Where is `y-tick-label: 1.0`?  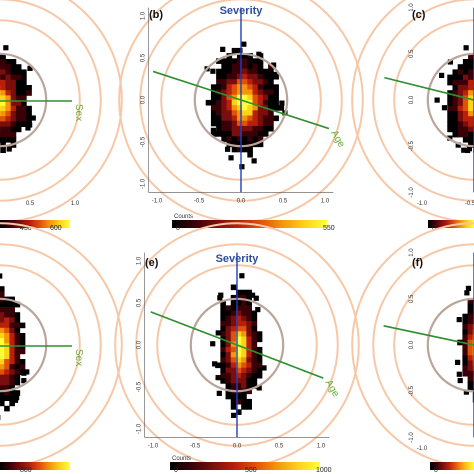
y-tick-label: 1.0 is located at coordinates (144, 15).